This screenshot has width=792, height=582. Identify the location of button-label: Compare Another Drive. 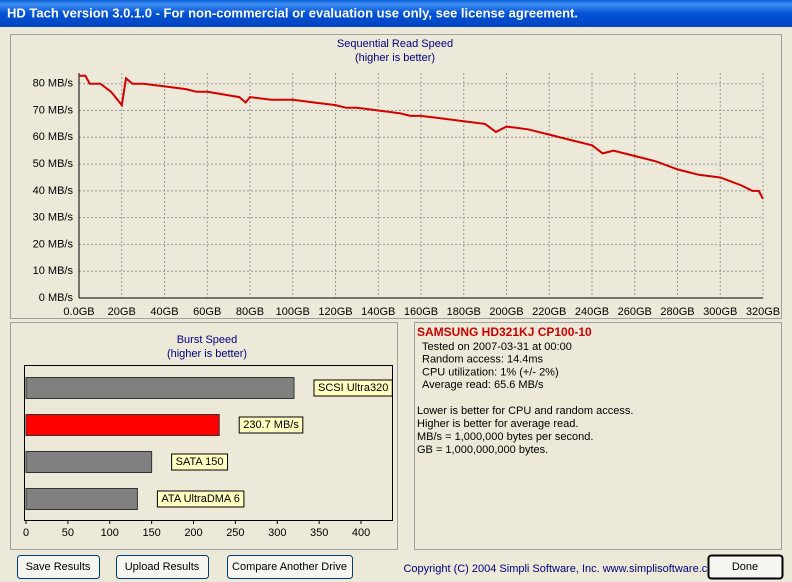
(289, 567).